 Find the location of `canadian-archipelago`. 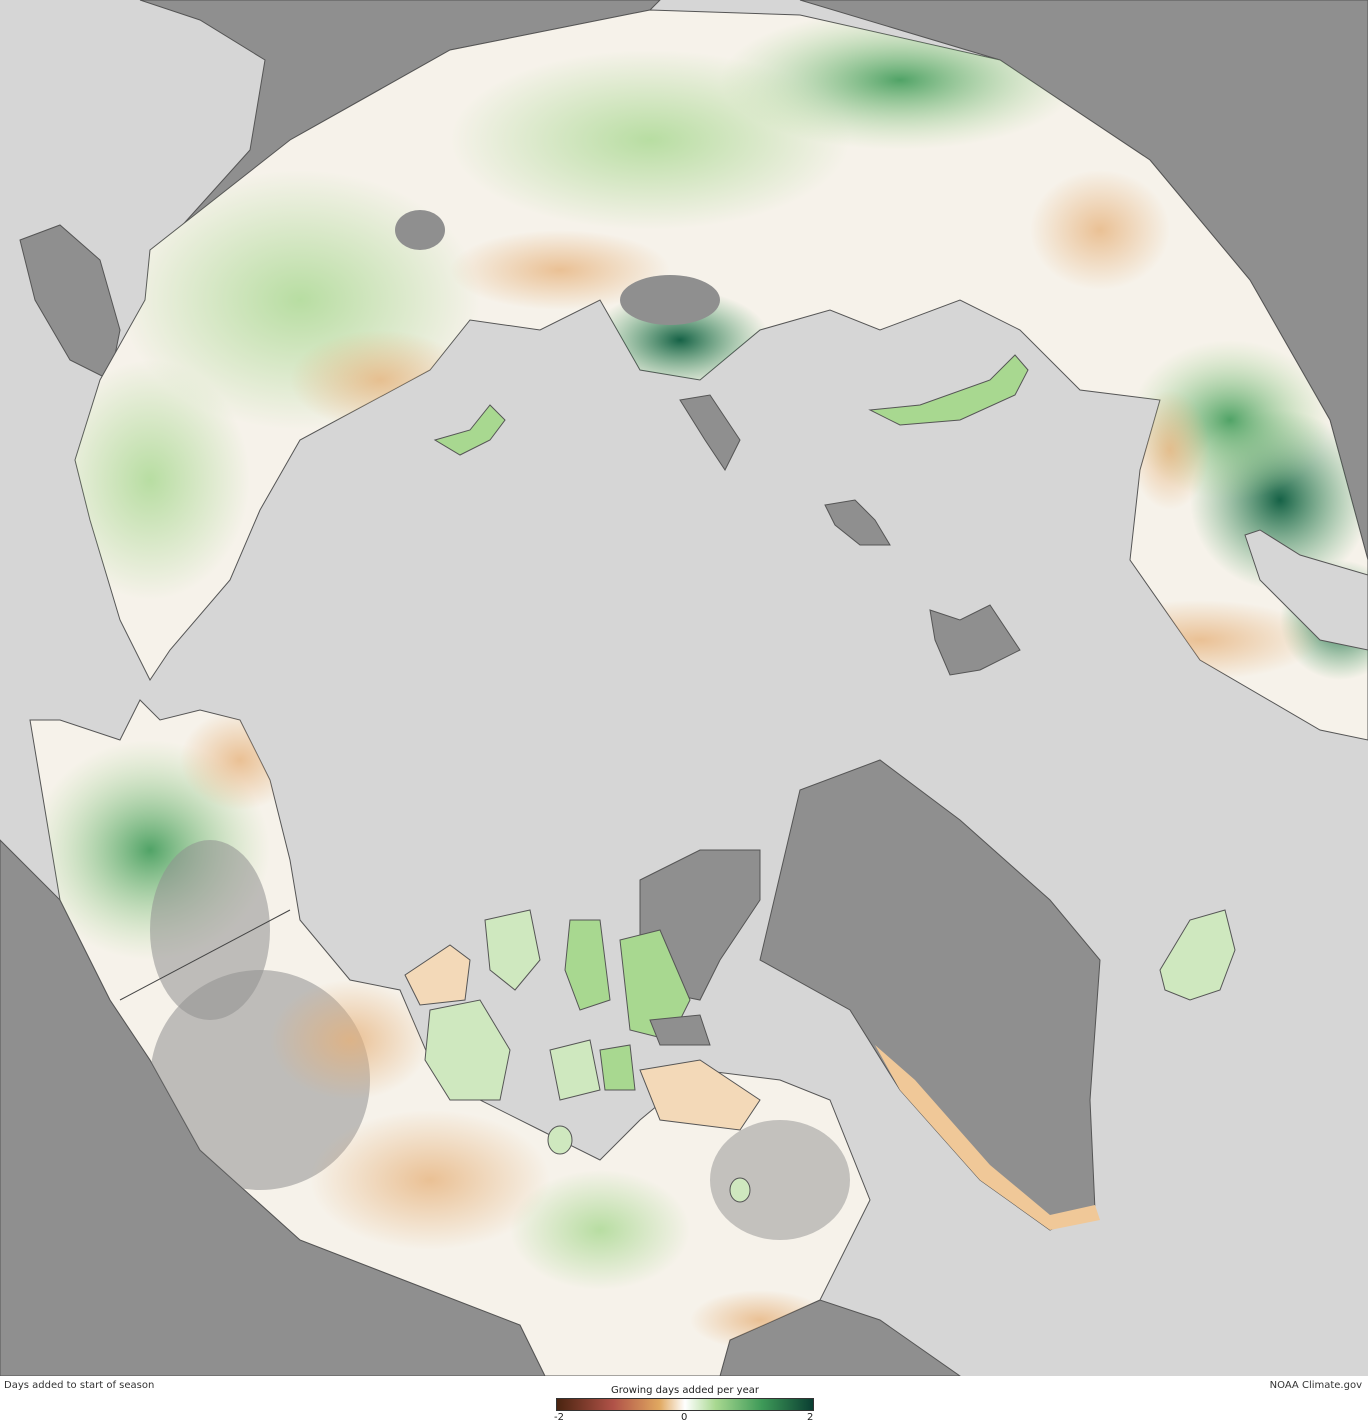

canadian-archipelago is located at coordinates (582, 1026).